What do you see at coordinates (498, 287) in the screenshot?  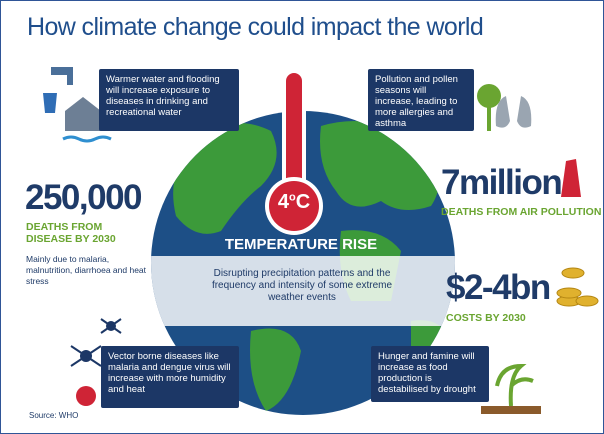 I see `costs-figure: $2-4bn` at bounding box center [498, 287].